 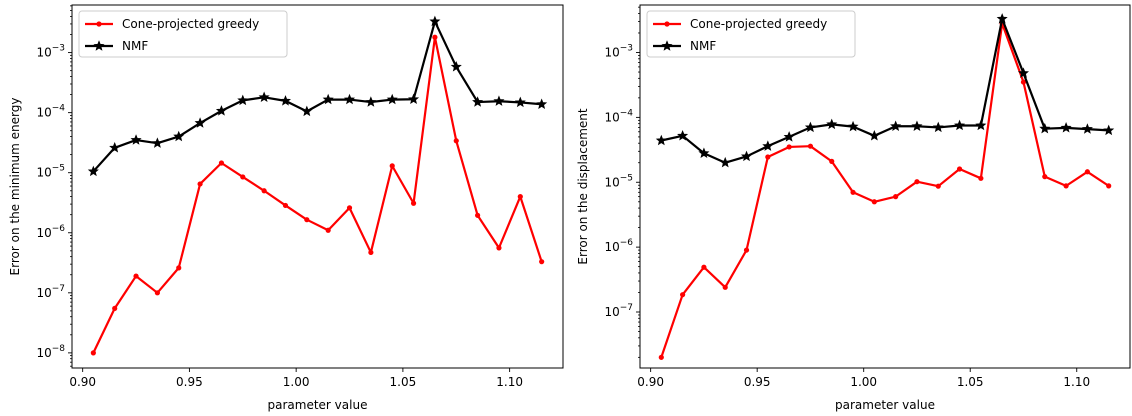 What do you see at coordinates (189, 382) in the screenshot?
I see `x-tick-label: 0.95` at bounding box center [189, 382].